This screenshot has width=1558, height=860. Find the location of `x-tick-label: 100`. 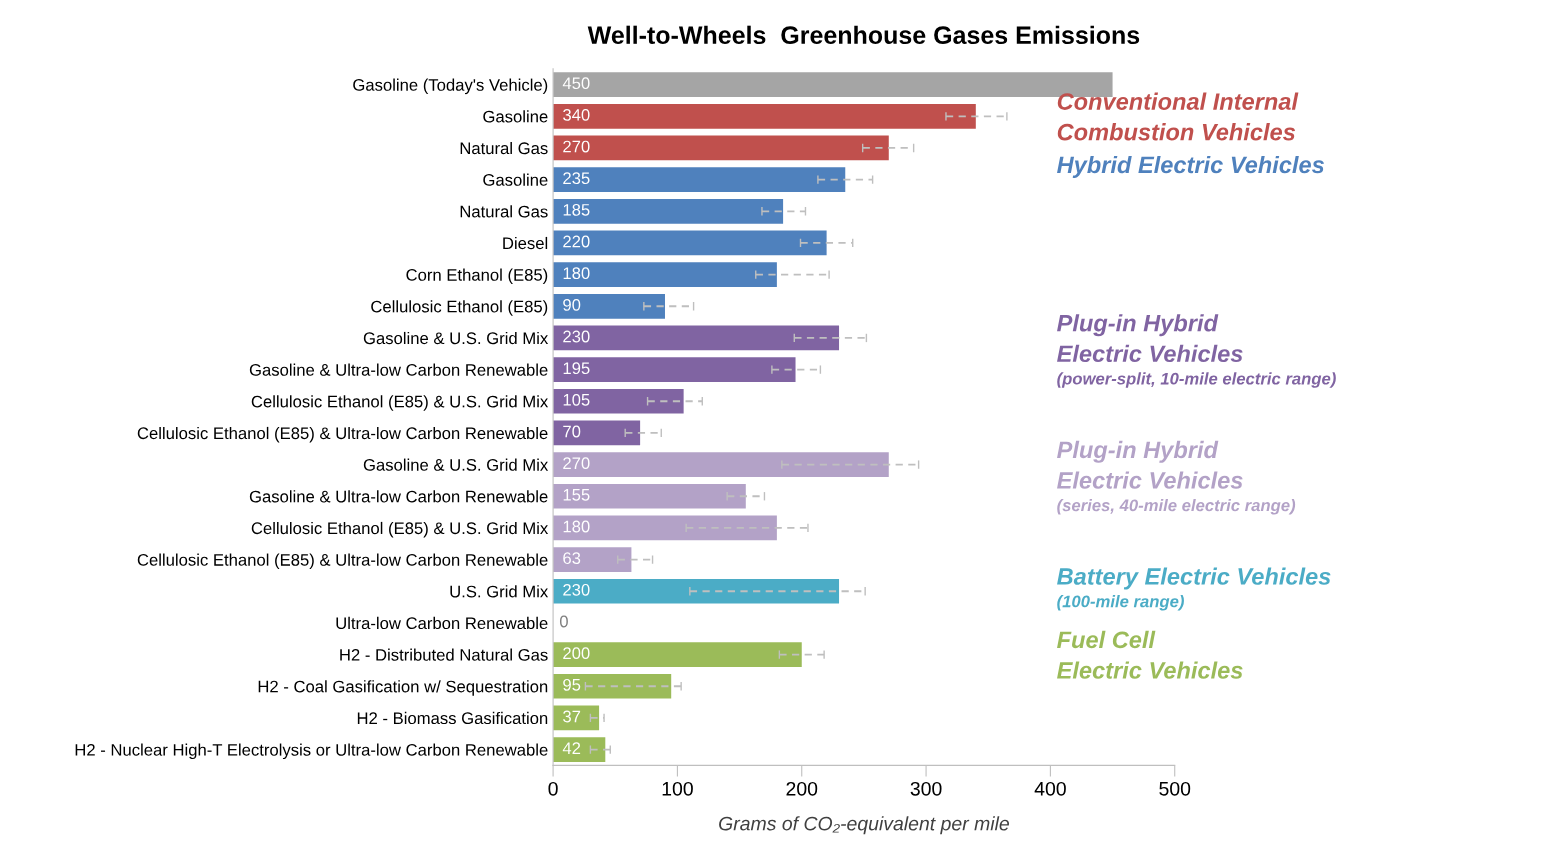

x-tick-label: 100 is located at coordinates (677, 788).